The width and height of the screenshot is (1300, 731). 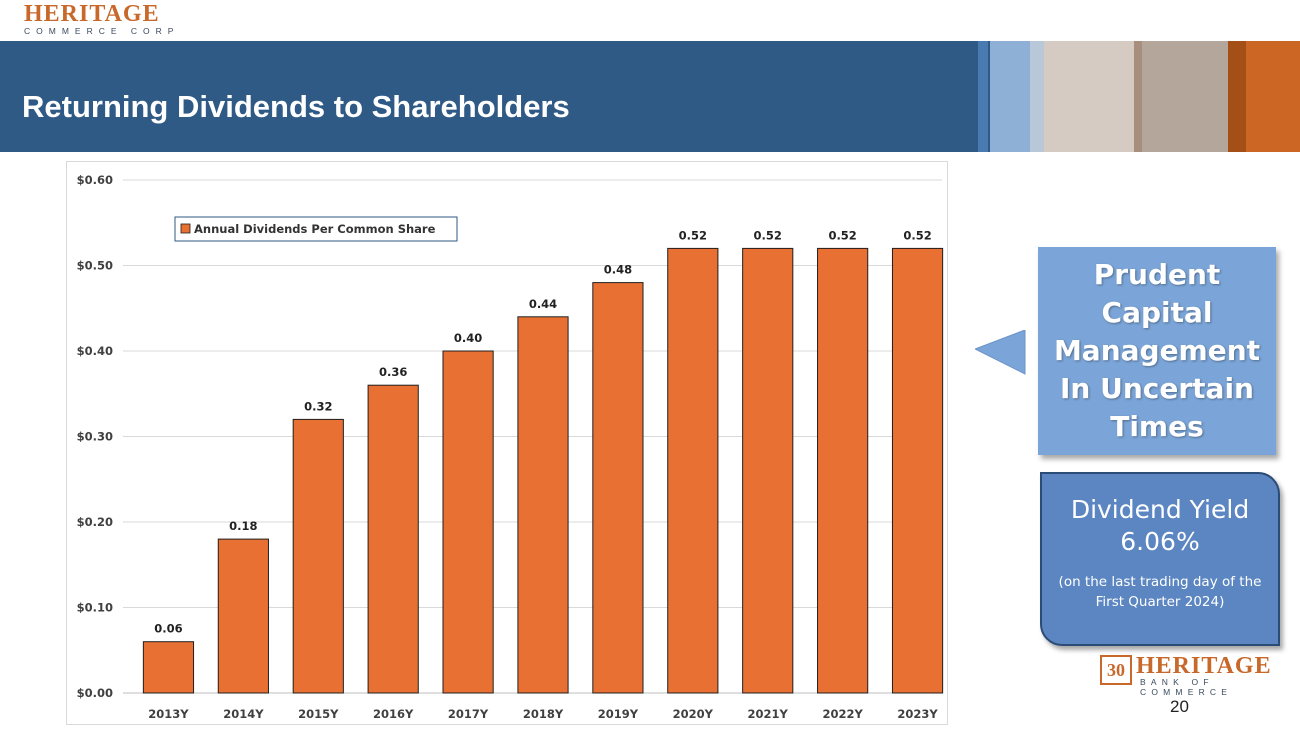 I want to click on y-tick-label: $0.20, so click(x=95, y=522).